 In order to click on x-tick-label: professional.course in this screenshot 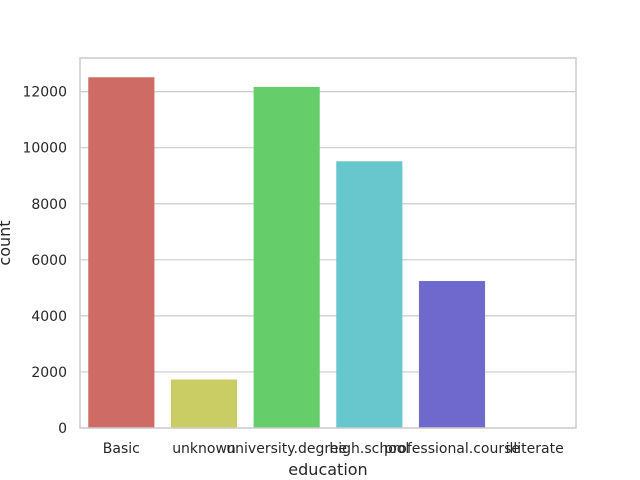, I will do `click(452, 449)`.